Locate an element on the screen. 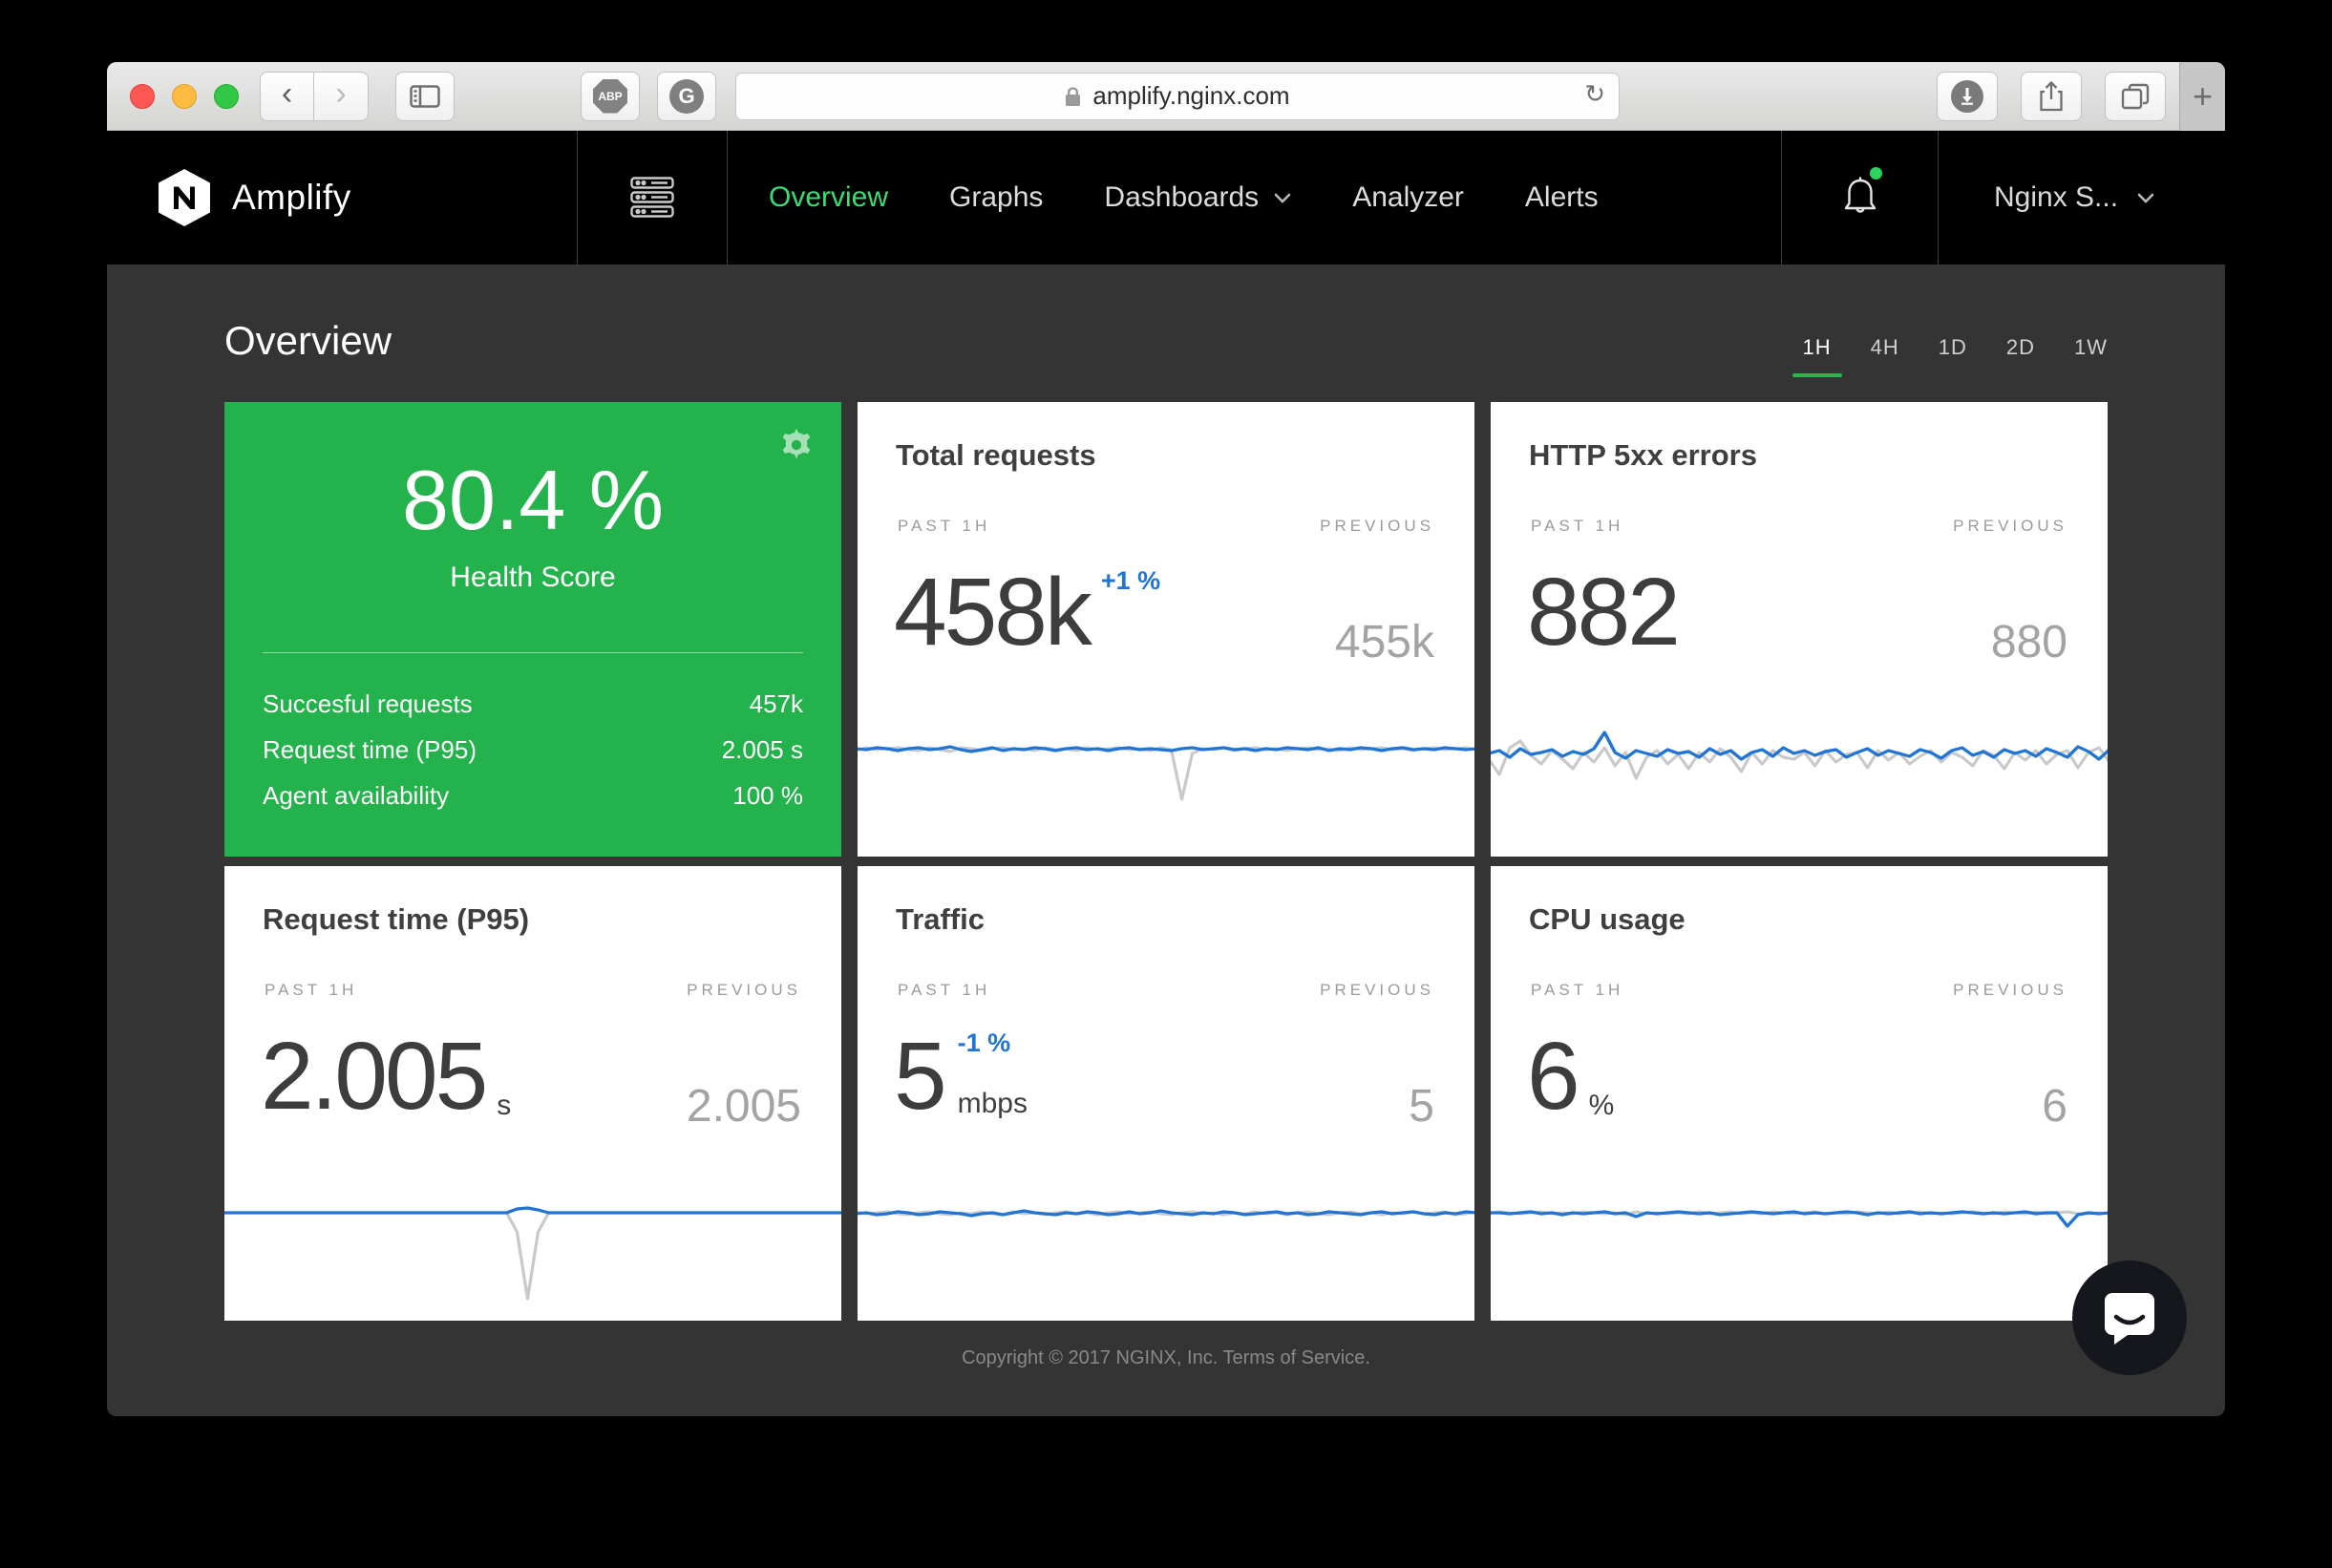  back-button: ‹ is located at coordinates (287, 96).